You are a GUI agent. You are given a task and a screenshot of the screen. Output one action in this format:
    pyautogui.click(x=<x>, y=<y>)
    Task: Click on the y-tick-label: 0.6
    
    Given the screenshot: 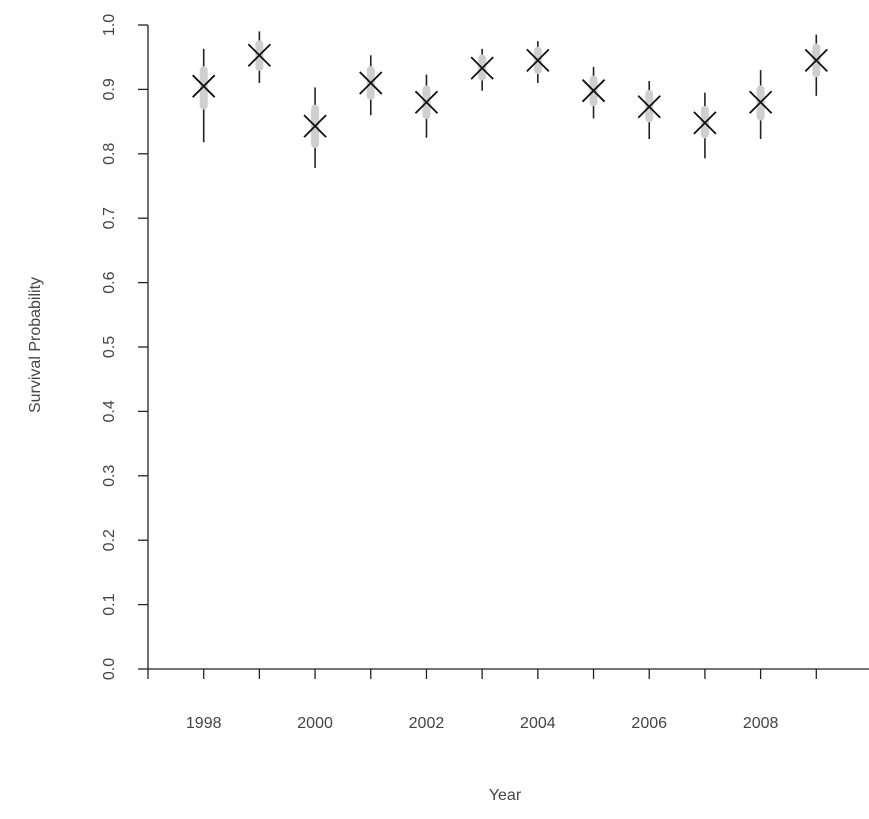 What is the action you would take?
    pyautogui.click(x=109, y=282)
    